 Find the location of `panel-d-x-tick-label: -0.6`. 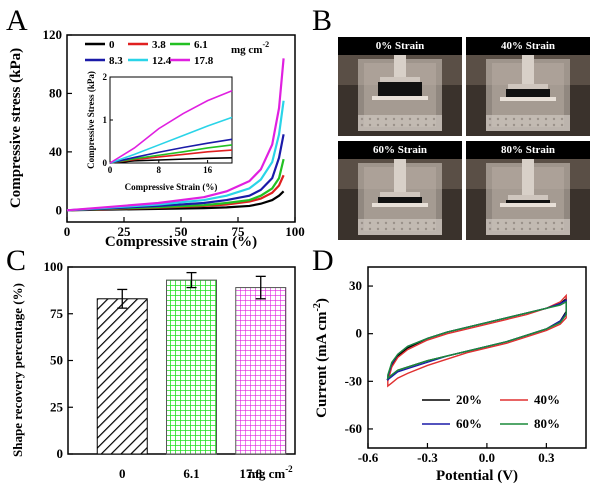

panel-d-x-tick-label: -0.6 is located at coordinates (368, 457).